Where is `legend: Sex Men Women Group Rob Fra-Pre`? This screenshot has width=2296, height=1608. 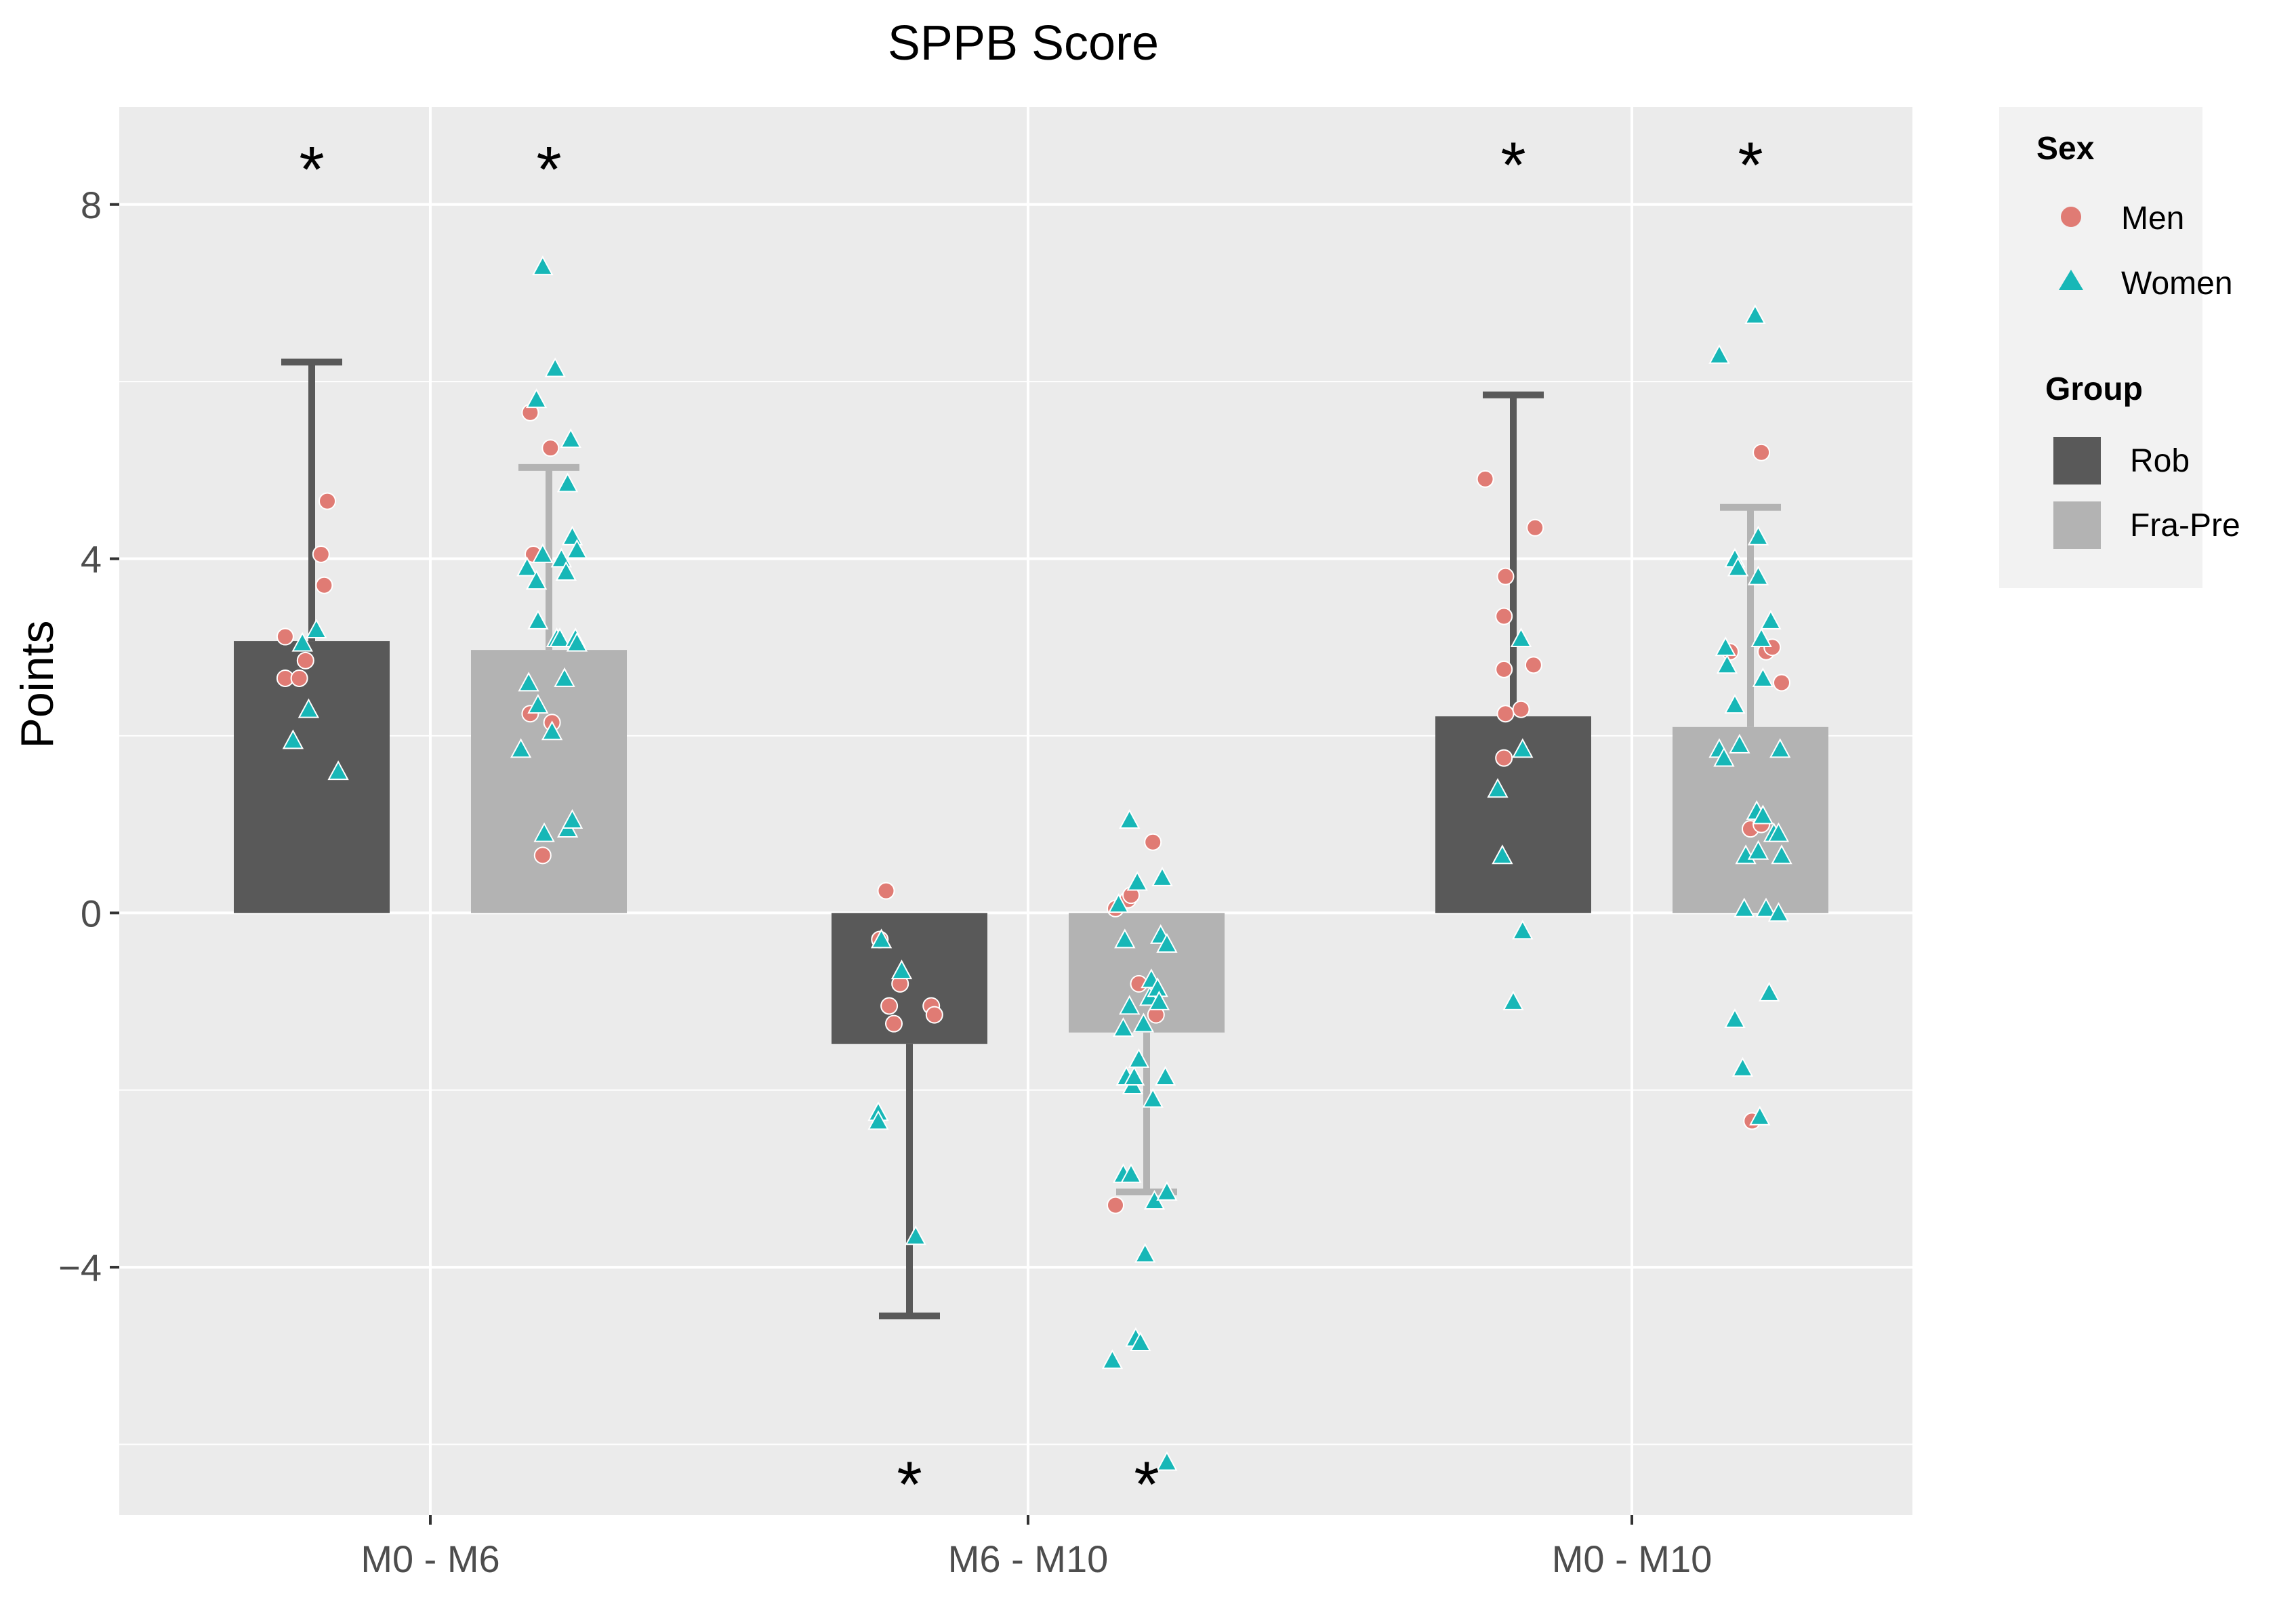
legend: Sex Men Women Group Rob Fra-Pre is located at coordinates (2119, 347).